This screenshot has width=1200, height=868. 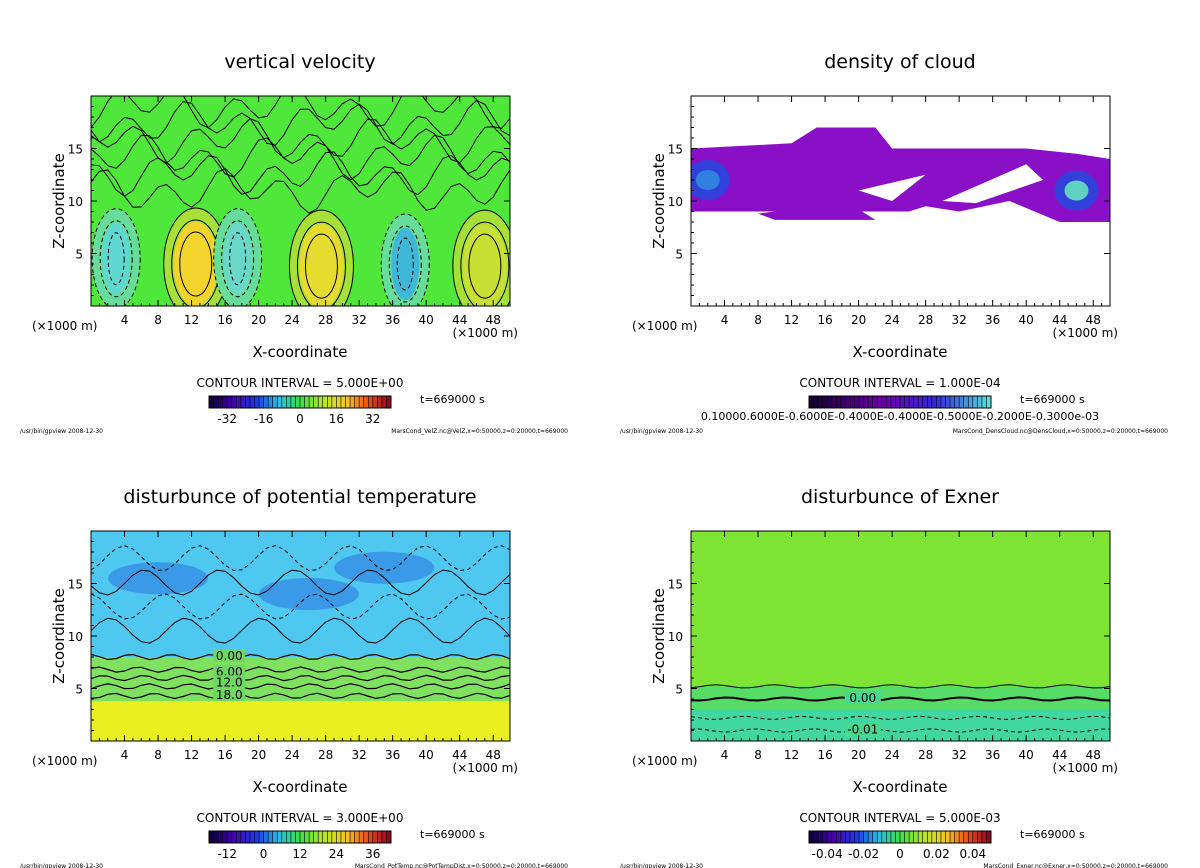 I want to click on x-tick-label: 40, so click(x=1026, y=320).